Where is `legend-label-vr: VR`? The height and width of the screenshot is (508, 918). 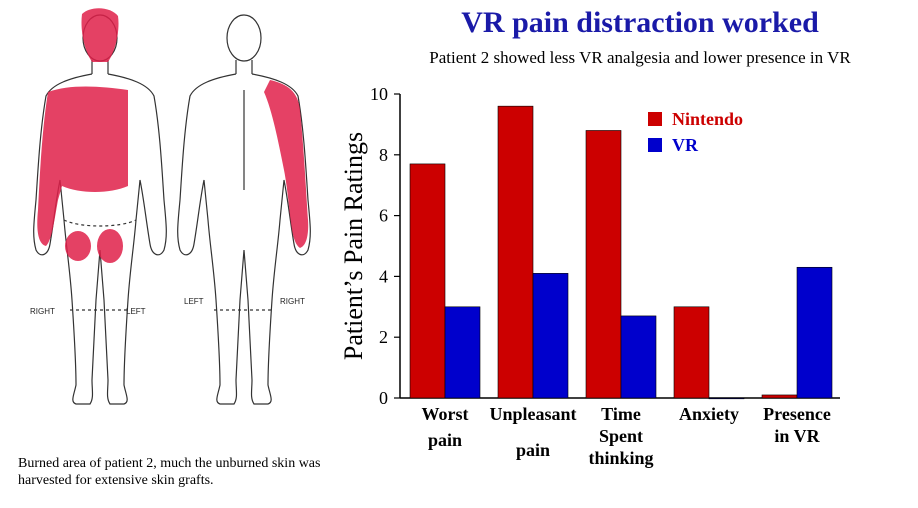 legend-label-vr: VR is located at coordinates (685, 145).